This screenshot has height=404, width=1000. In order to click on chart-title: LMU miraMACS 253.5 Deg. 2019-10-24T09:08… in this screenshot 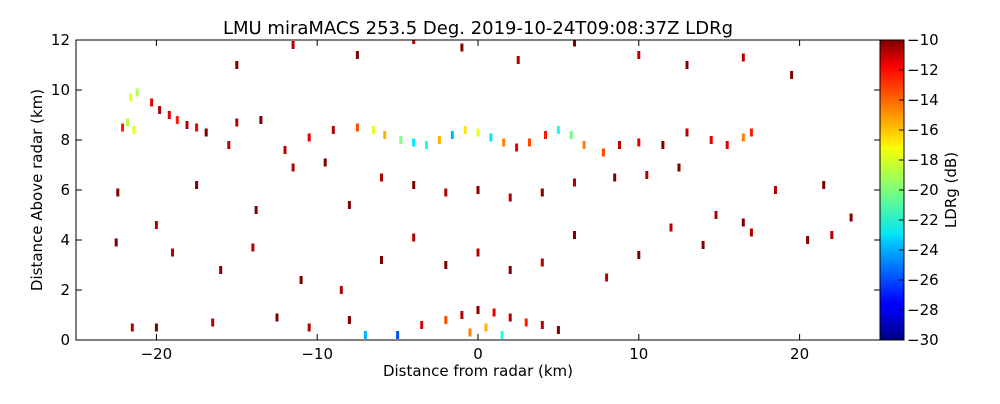, I will do `click(478, 28)`.